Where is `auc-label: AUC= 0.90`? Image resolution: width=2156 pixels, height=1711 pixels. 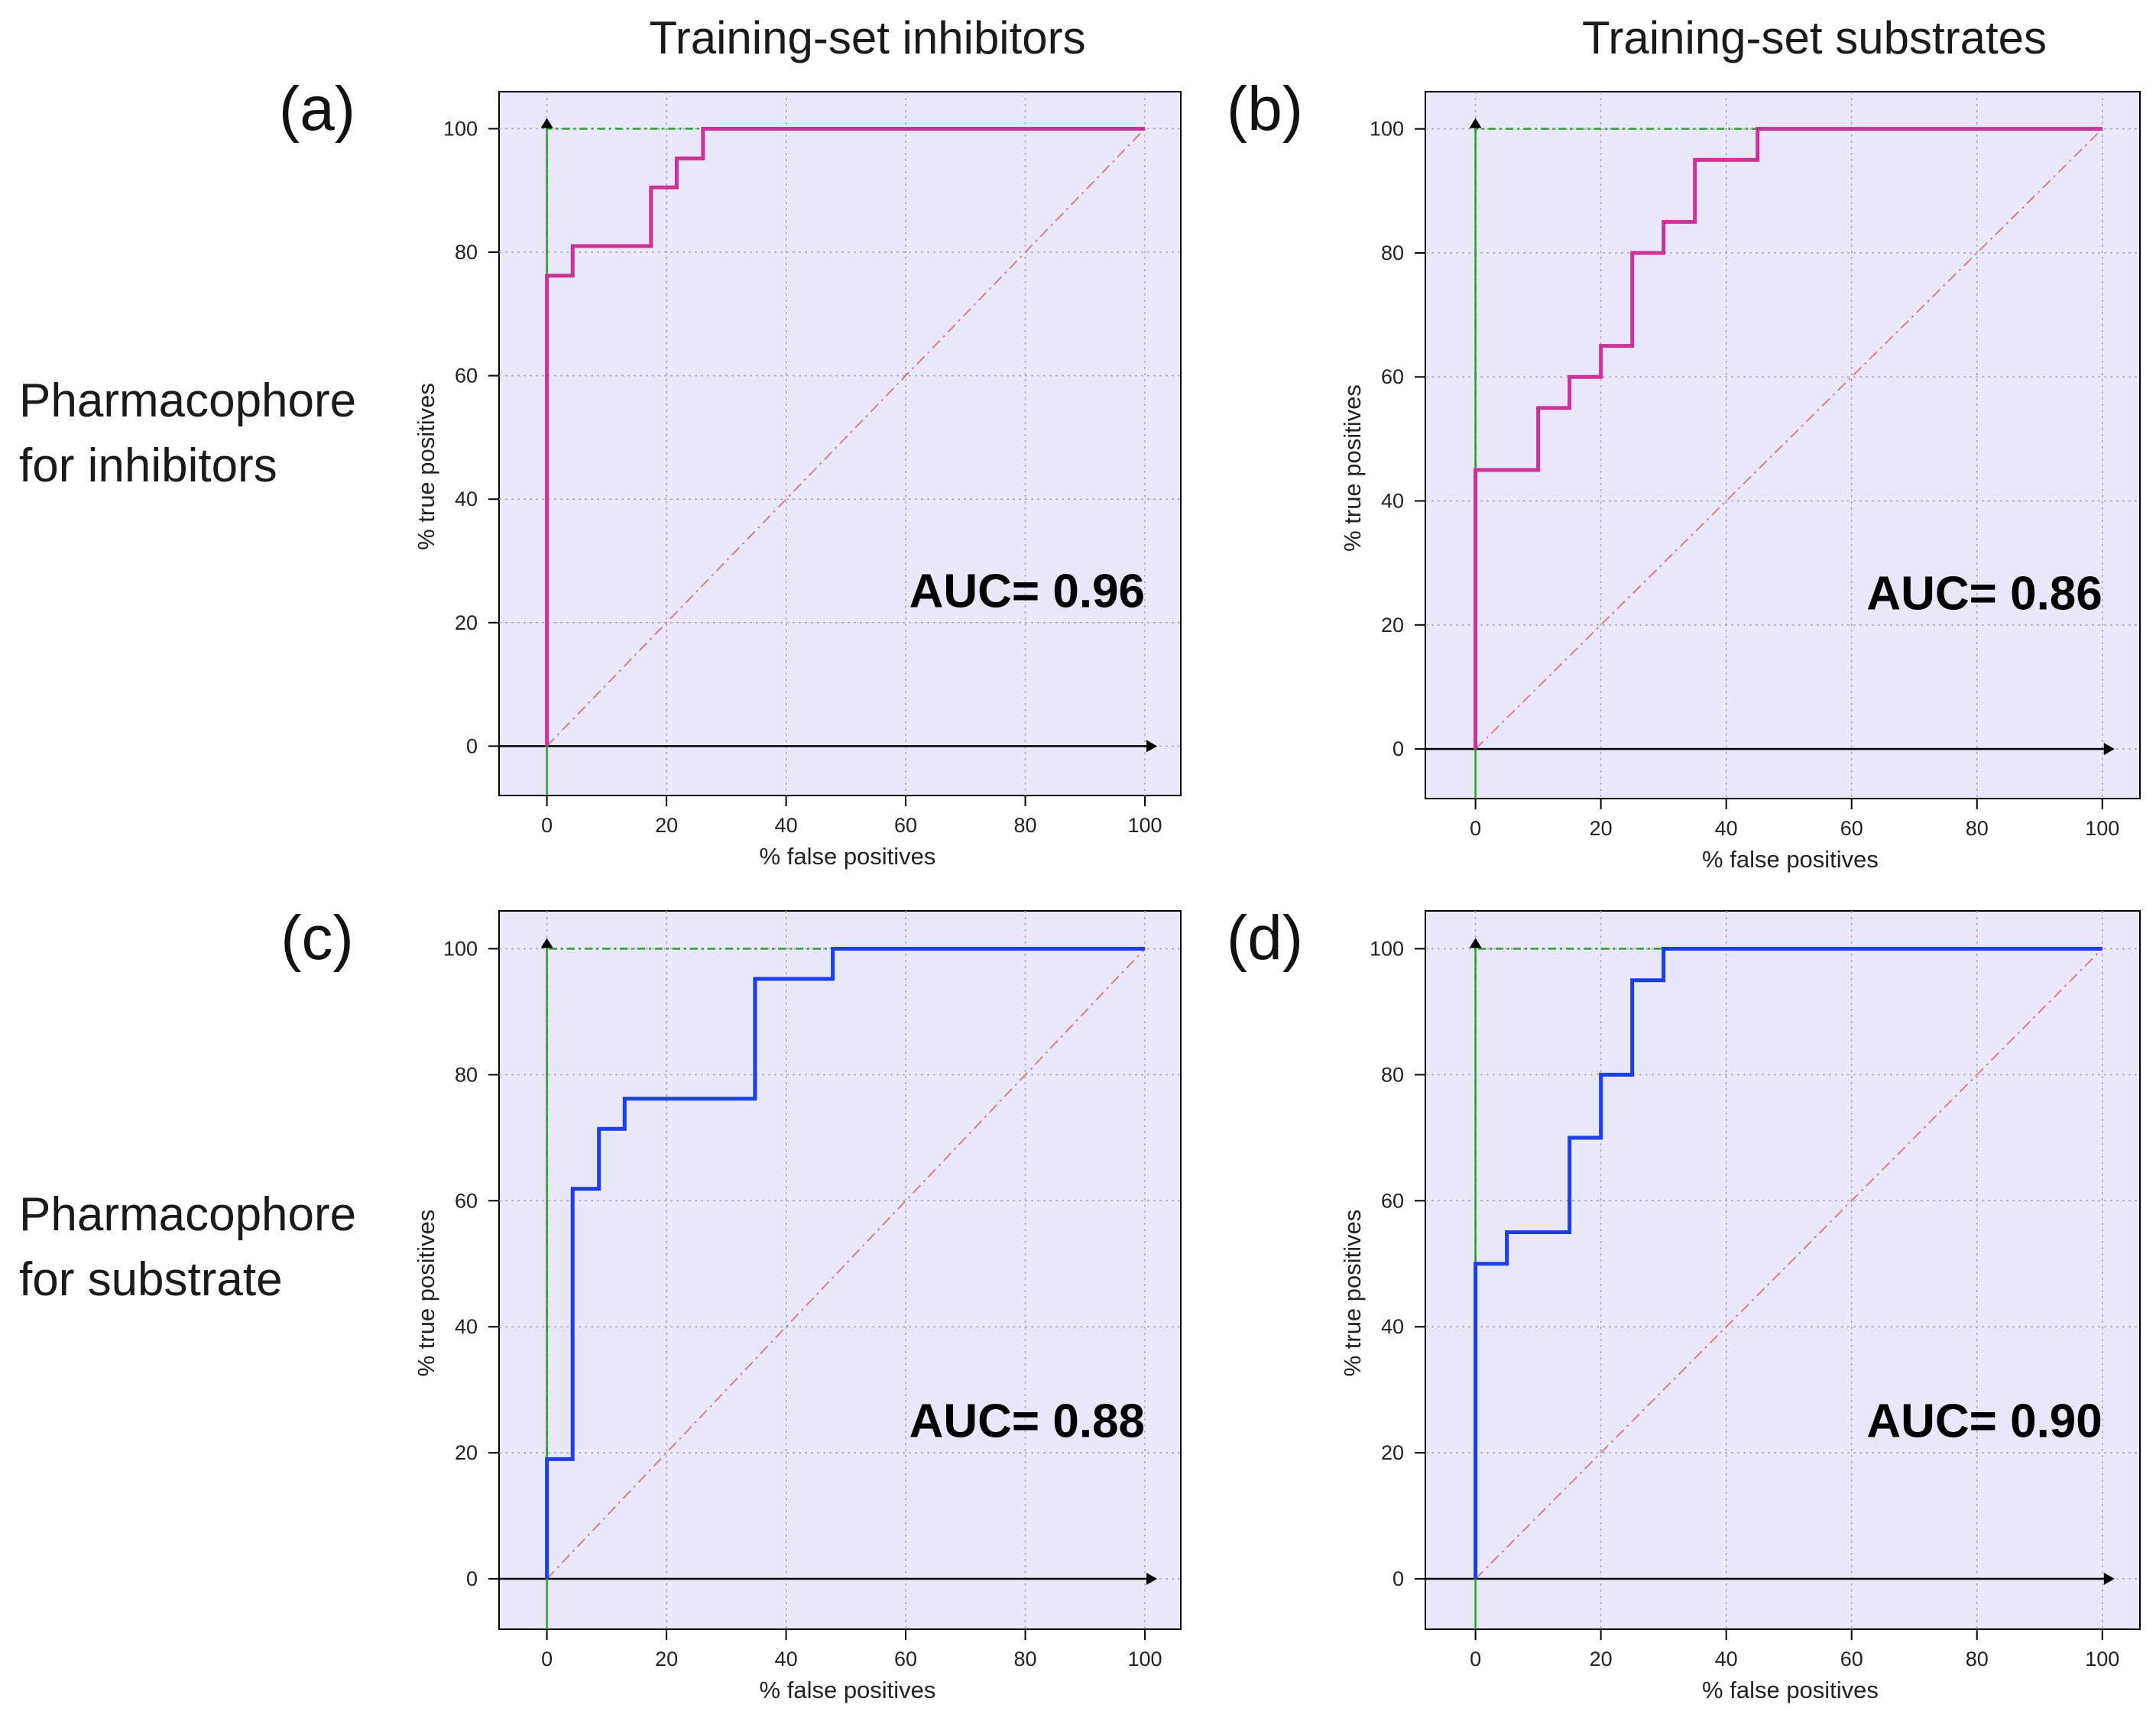 auc-label: AUC= 0.90 is located at coordinates (1984, 1421).